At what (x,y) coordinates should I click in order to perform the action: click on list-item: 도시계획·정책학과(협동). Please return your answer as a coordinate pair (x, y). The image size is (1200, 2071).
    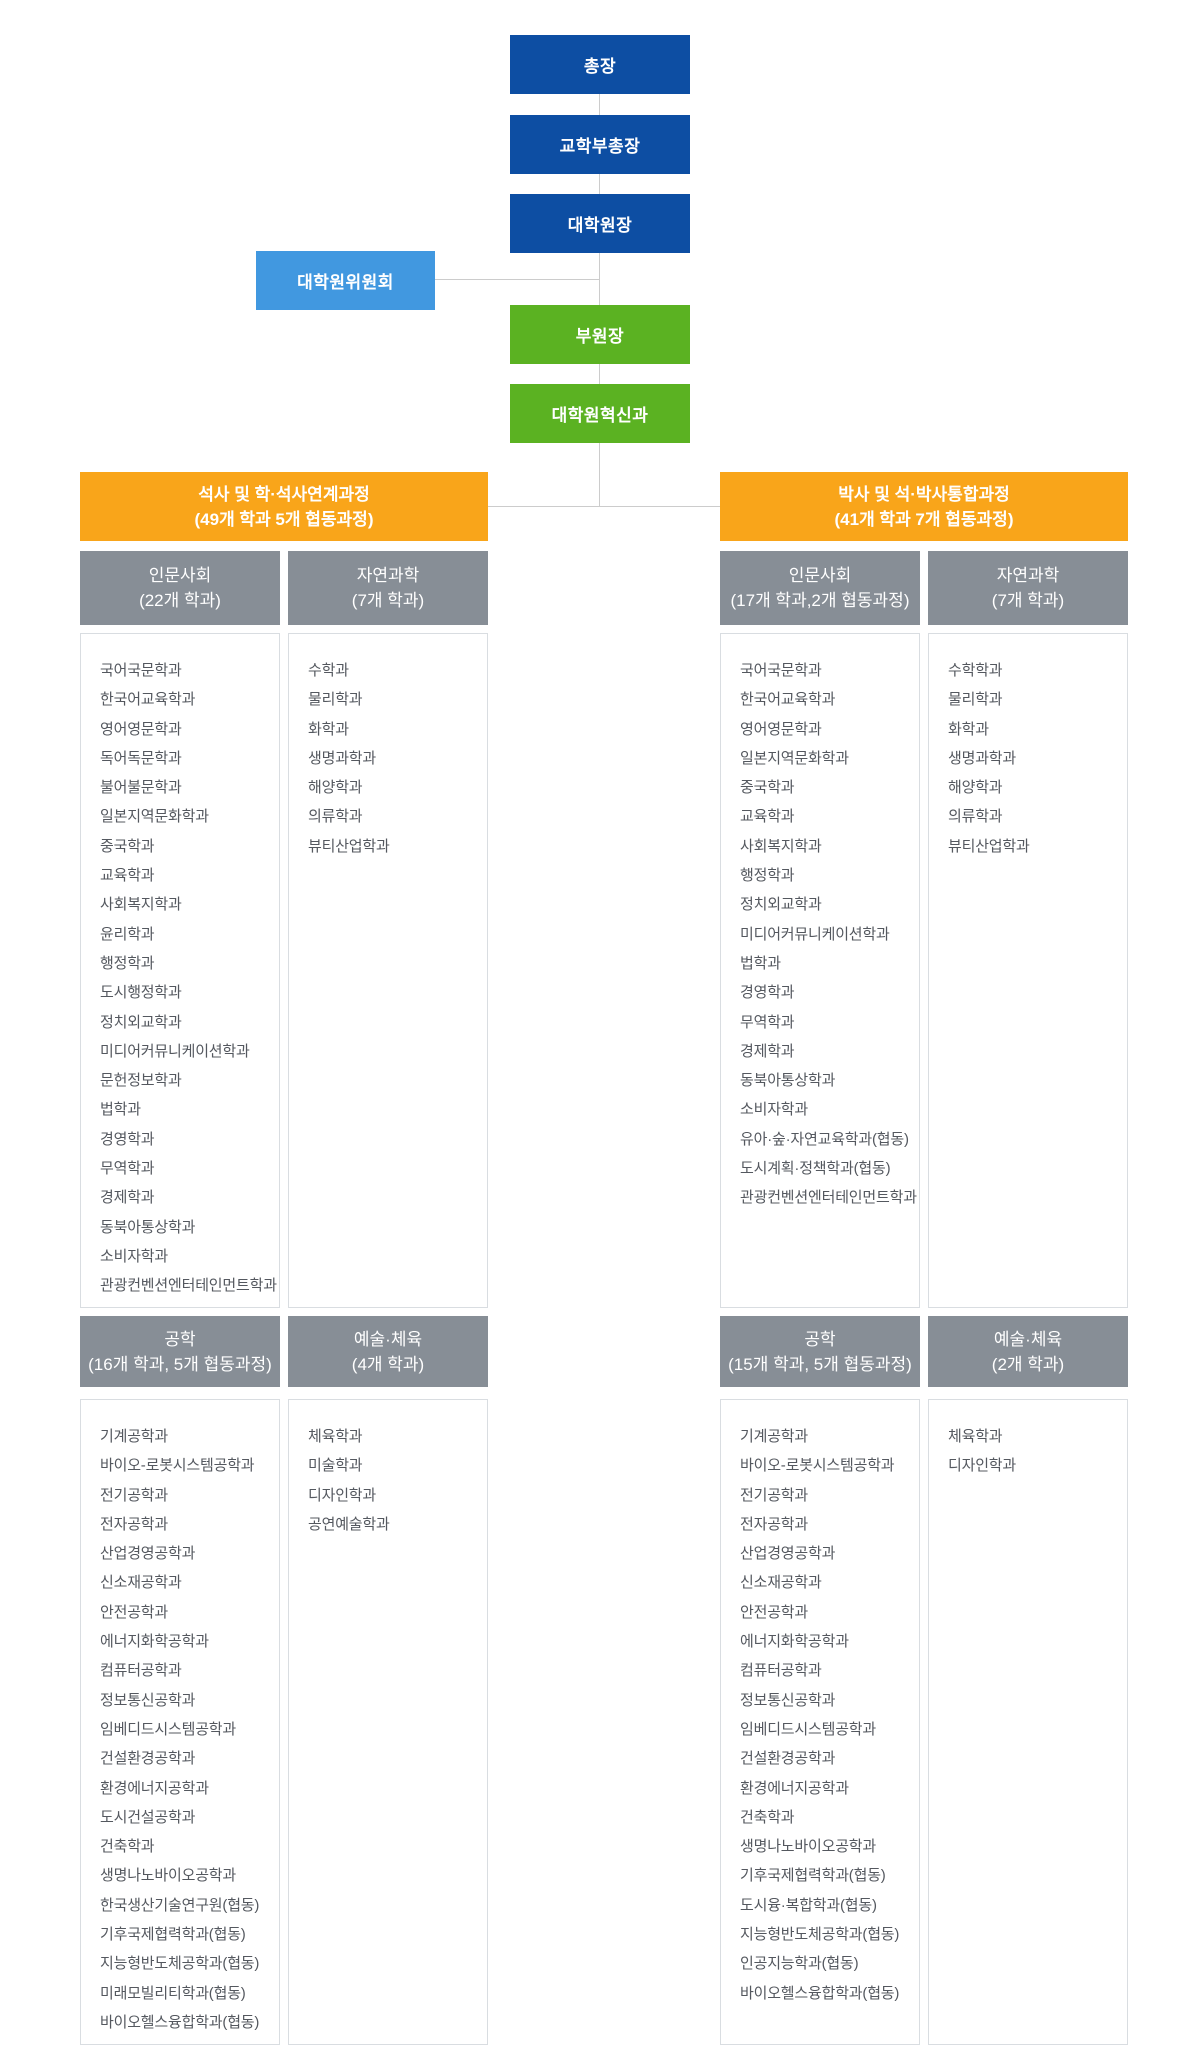
    Looking at the image, I should click on (815, 1169).